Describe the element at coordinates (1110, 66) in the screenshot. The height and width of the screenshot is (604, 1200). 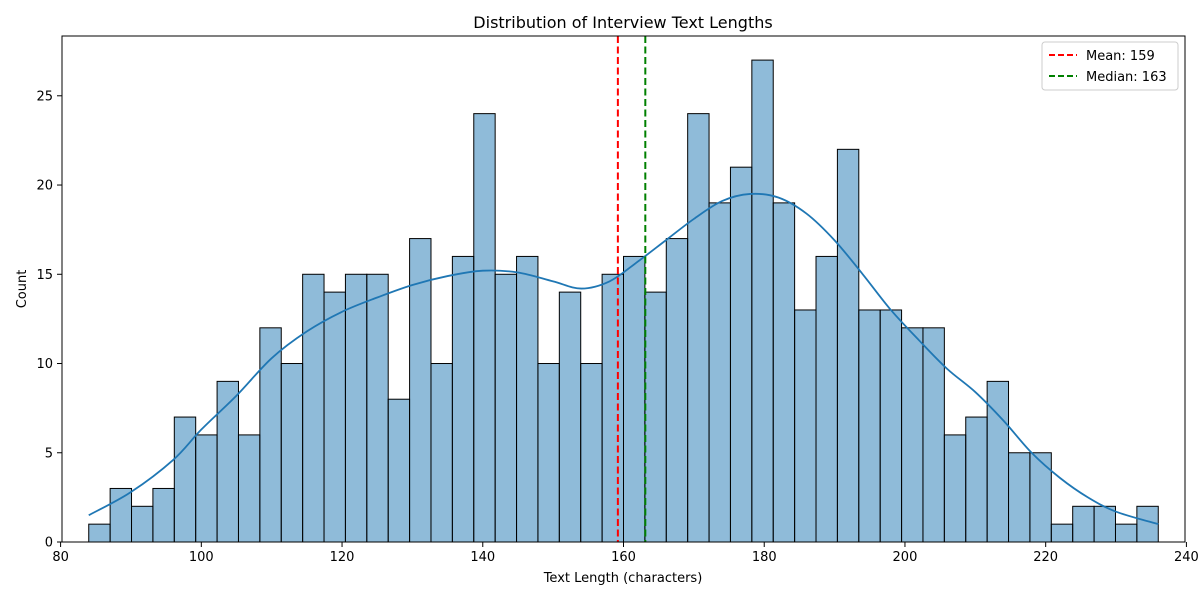
I see `legend: Mean: 159 Median: 163` at that location.